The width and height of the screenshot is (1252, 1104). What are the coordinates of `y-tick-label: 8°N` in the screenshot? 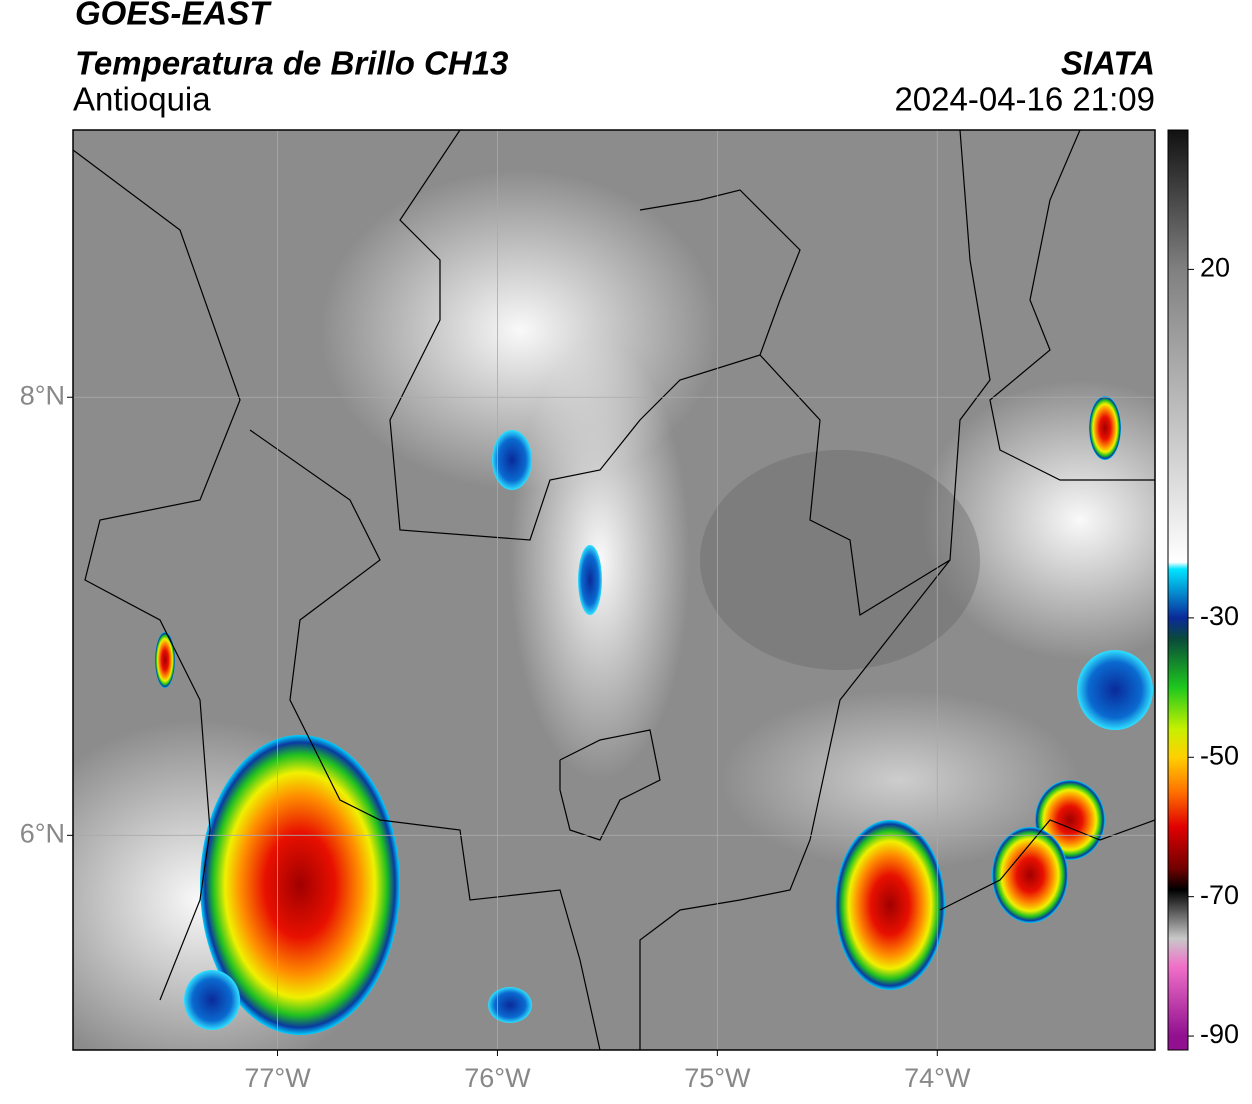 It's located at (42, 395).